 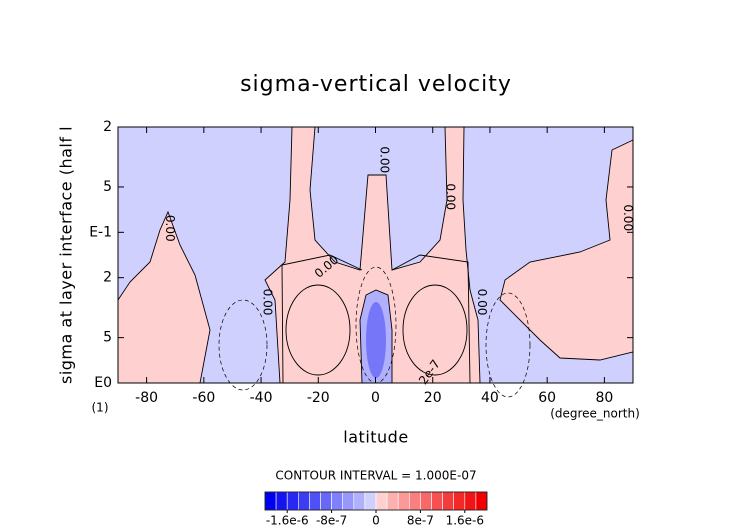 What do you see at coordinates (331, 521) in the screenshot?
I see `colorbar-label: -8e-7` at bounding box center [331, 521].